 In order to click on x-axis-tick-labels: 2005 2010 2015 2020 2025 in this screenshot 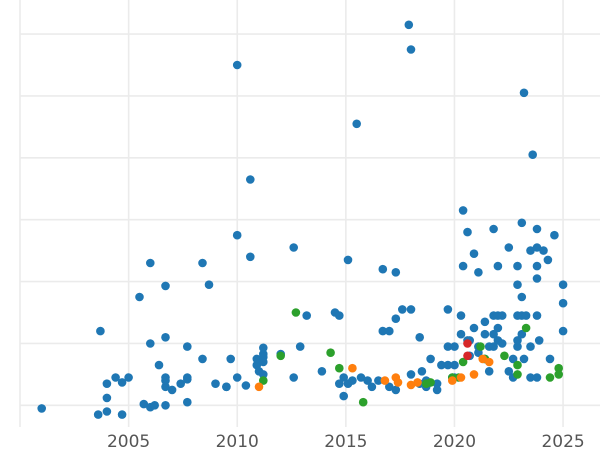, I will do `click(346, 441)`.